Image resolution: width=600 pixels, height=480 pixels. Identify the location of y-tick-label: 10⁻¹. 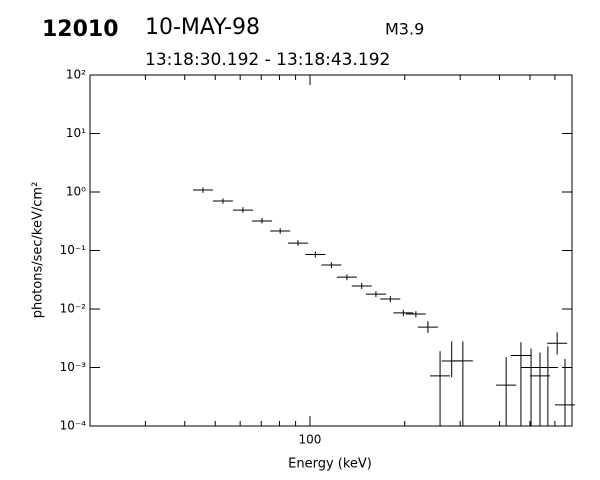
(73, 250).